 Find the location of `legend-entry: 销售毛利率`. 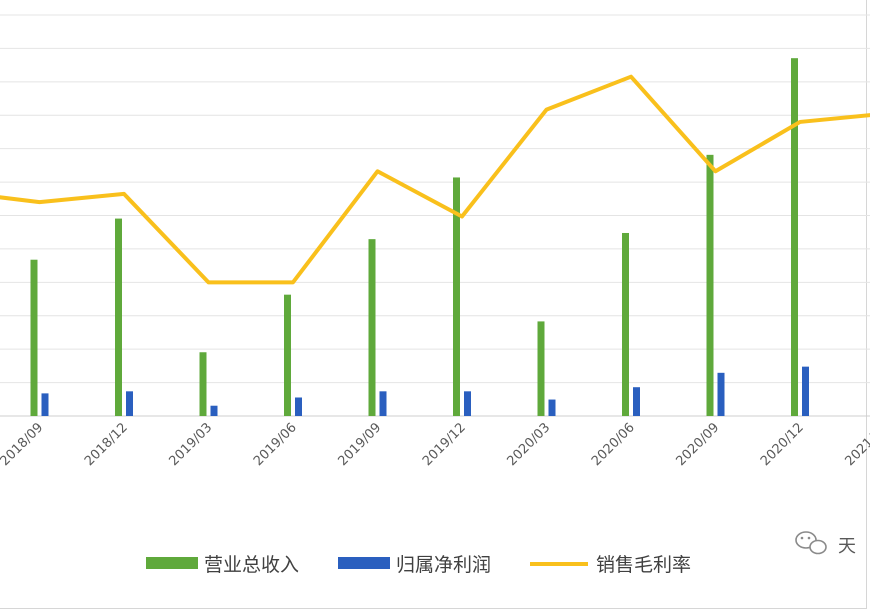

legend-entry: 销售毛利率 is located at coordinates (610, 565).